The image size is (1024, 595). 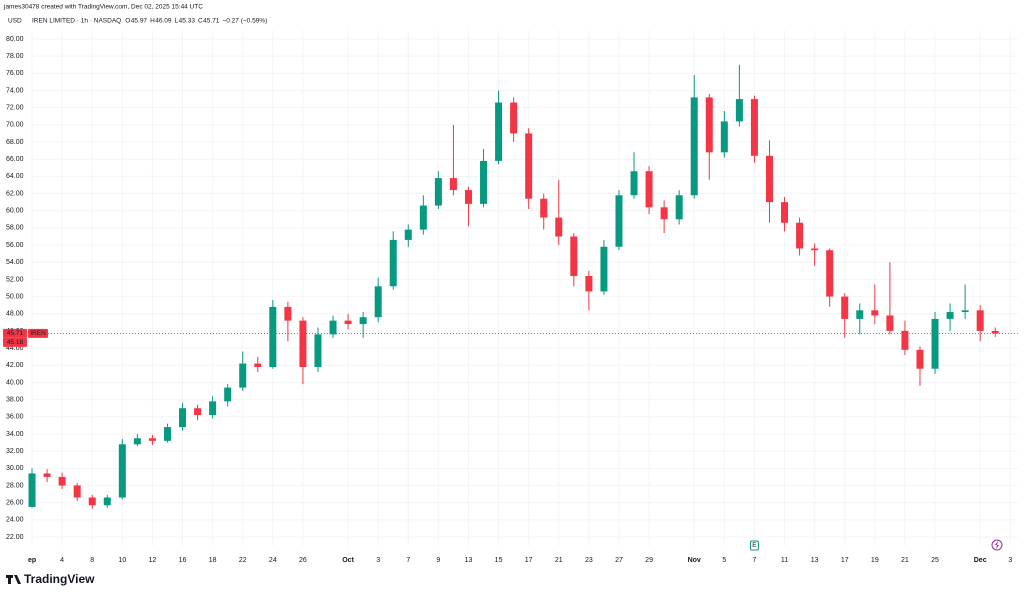 I want to click on x-tick-label: 27, so click(x=619, y=560).